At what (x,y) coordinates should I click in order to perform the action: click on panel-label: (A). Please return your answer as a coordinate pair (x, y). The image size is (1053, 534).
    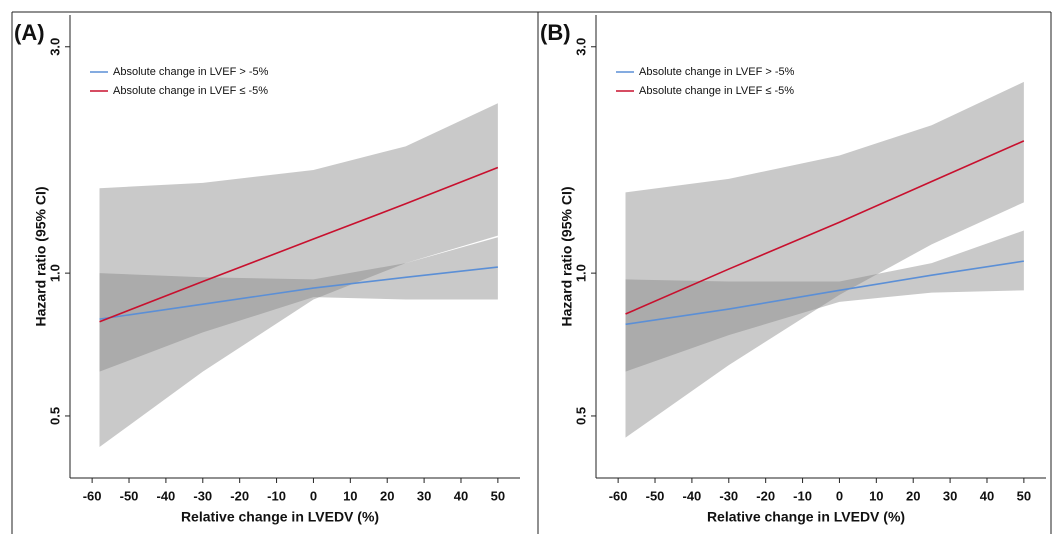
    Looking at the image, I should click on (29, 32).